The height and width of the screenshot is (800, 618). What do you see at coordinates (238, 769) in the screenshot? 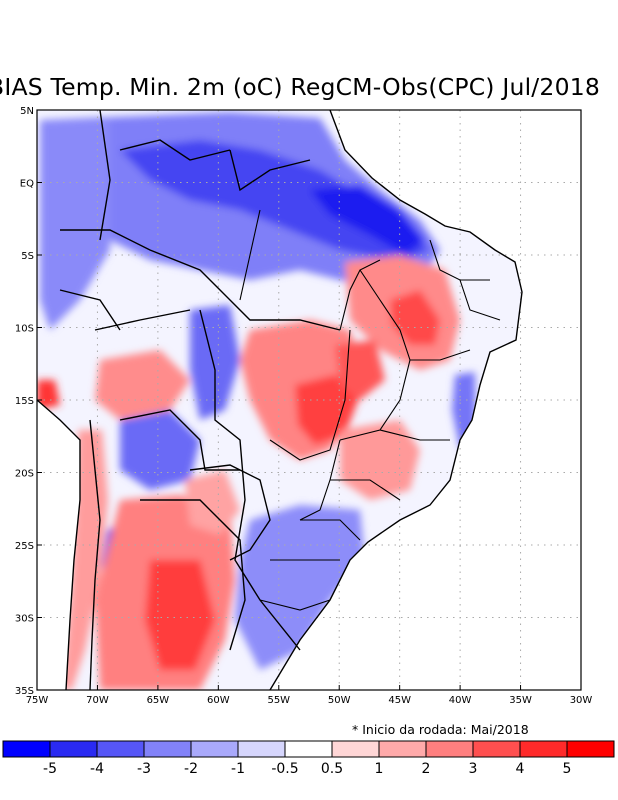
I see `colorbar-label: -1` at bounding box center [238, 769].